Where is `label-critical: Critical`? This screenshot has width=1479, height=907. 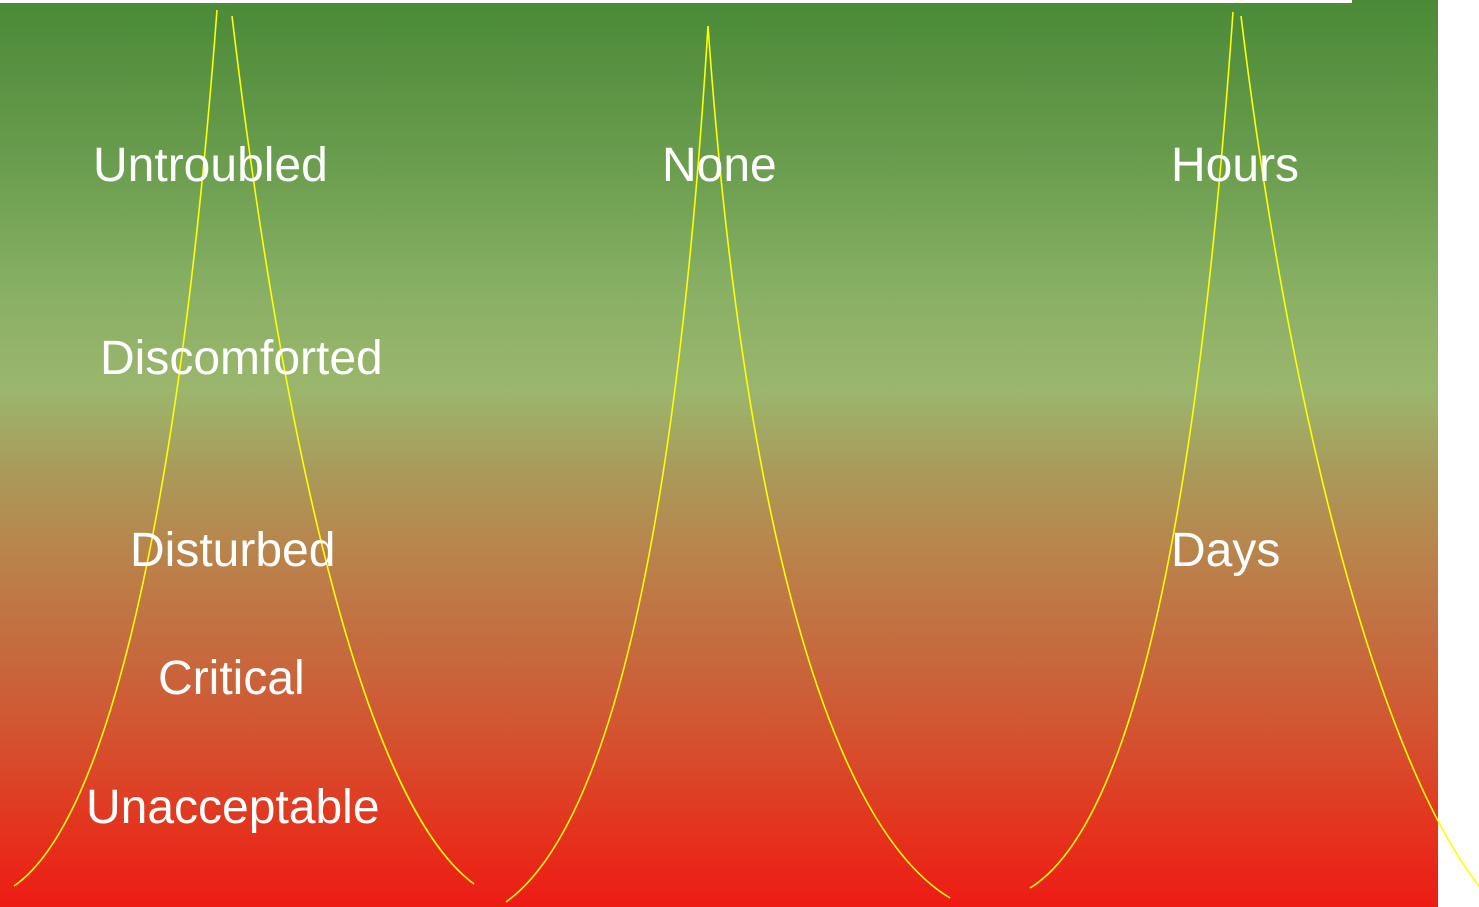
label-critical: Critical is located at coordinates (231, 678).